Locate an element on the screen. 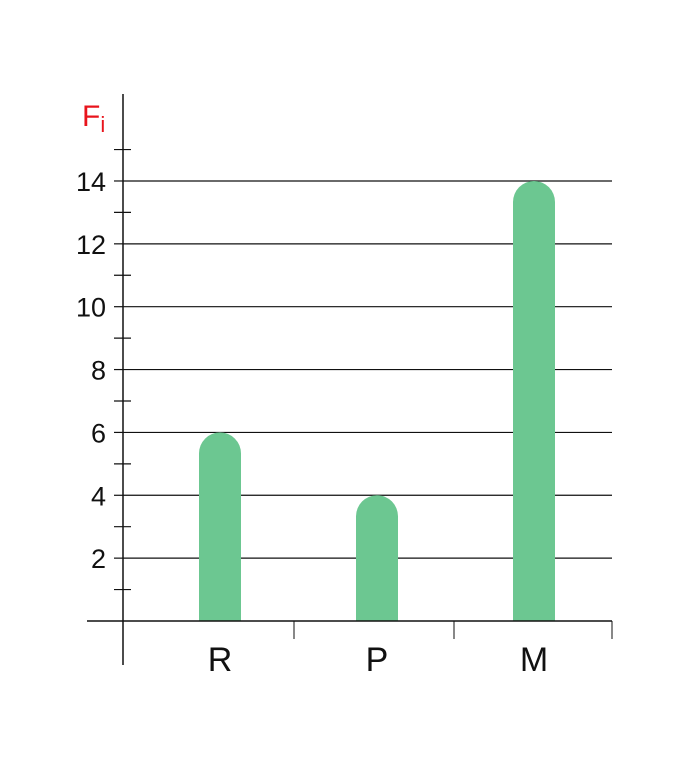  x-category-label: R is located at coordinates (220, 660).